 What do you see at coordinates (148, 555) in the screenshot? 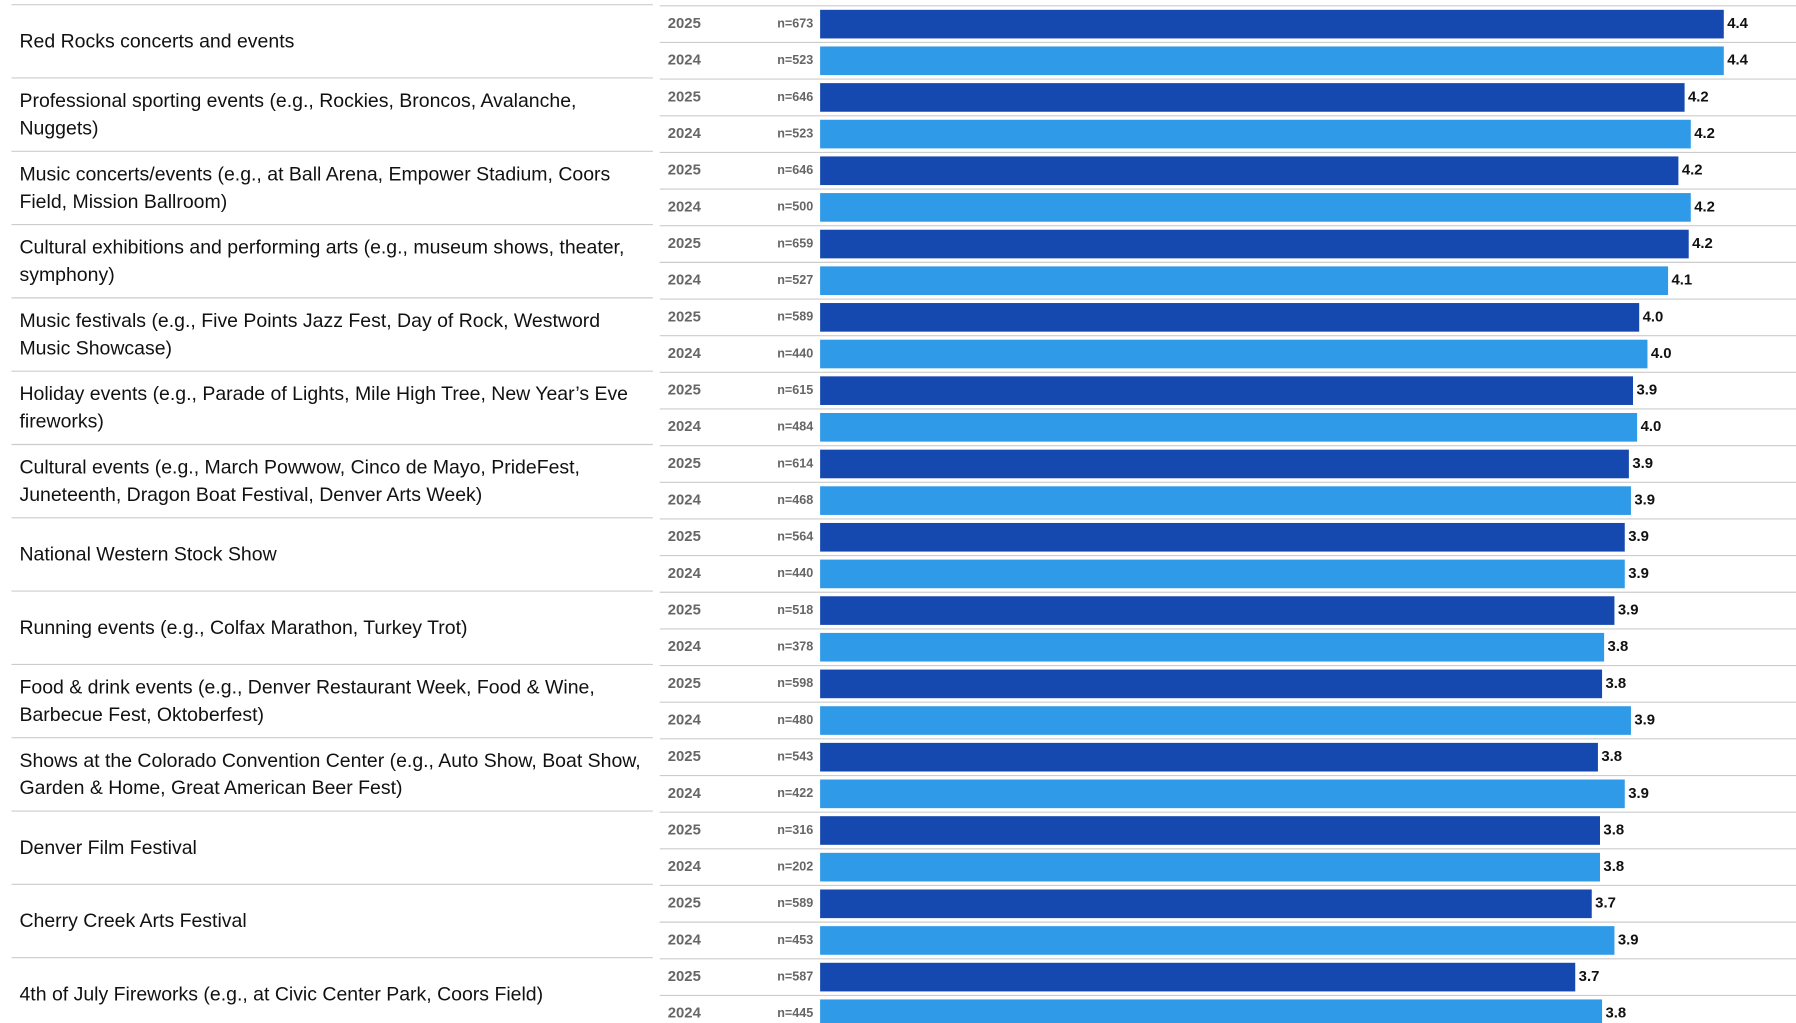
I see `category-label: National Western Stock Show` at bounding box center [148, 555].